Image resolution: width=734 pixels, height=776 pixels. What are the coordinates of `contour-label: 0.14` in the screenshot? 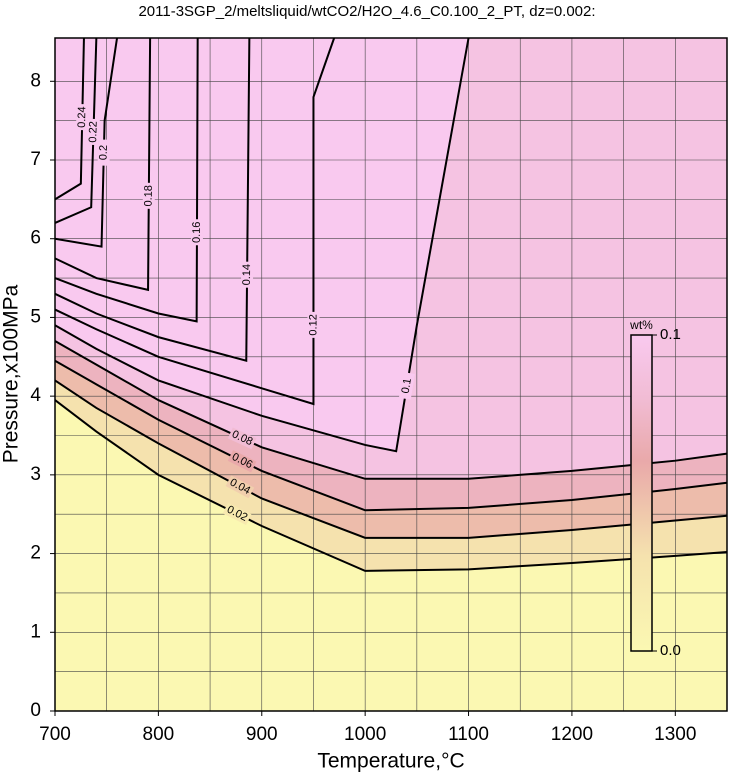 It's located at (247, 275).